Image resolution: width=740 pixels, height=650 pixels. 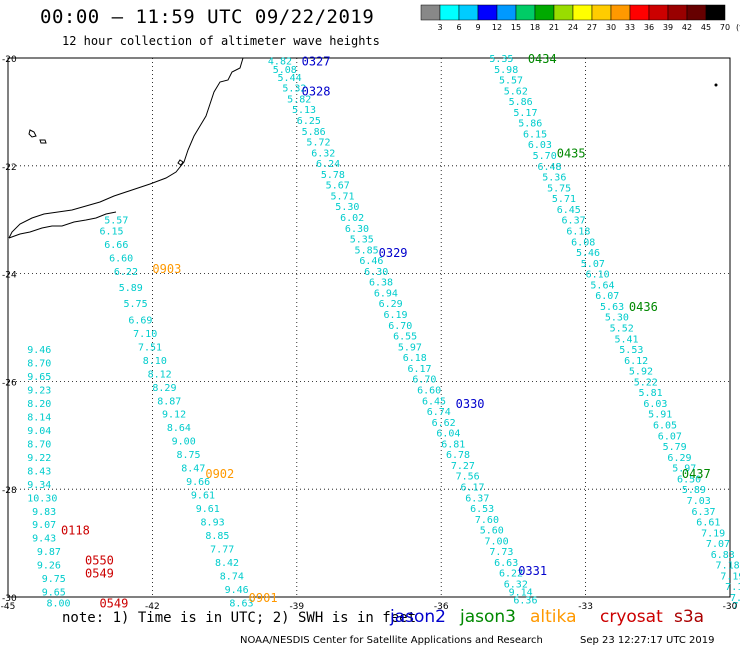 What do you see at coordinates (463, 466) in the screenshot?
I see `swh-value-jason2: 7.27` at bounding box center [463, 466].